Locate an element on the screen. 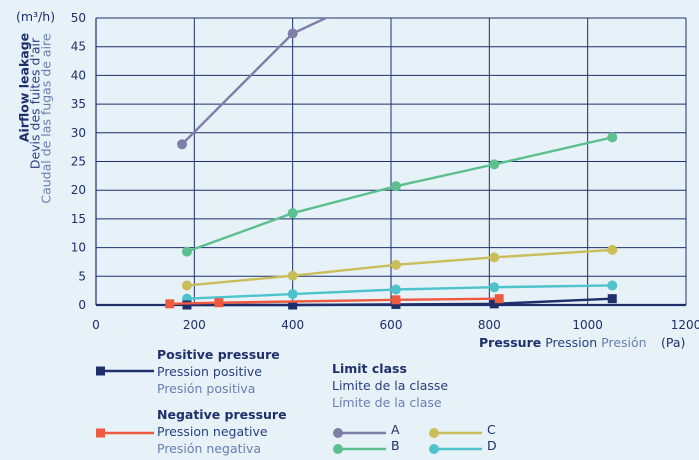  legend-class-c-label: C is located at coordinates (491, 429).